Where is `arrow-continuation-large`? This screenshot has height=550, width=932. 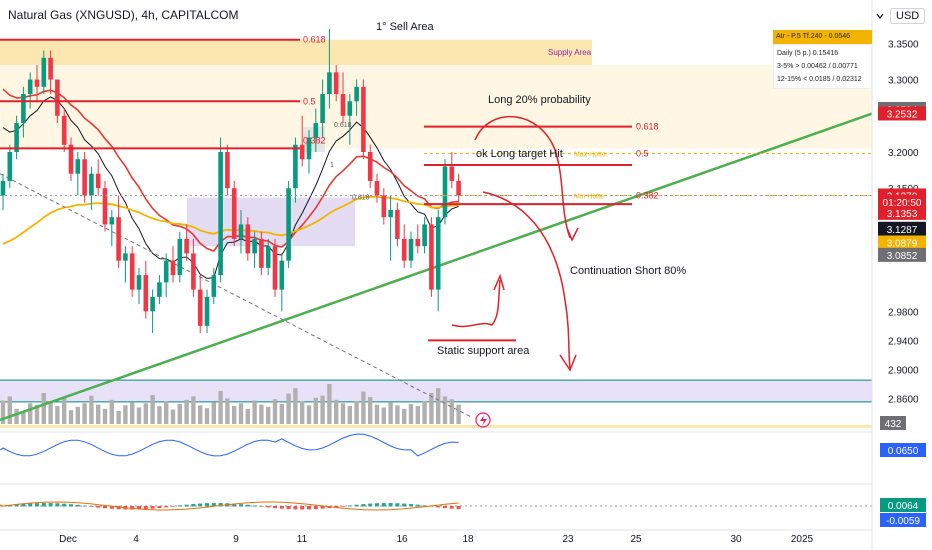 arrow-continuation-large is located at coordinates (526, 280).